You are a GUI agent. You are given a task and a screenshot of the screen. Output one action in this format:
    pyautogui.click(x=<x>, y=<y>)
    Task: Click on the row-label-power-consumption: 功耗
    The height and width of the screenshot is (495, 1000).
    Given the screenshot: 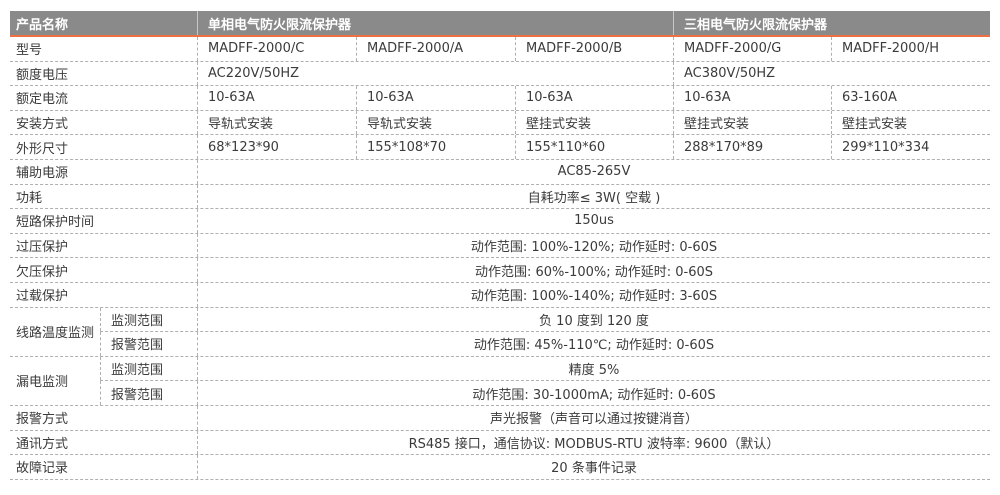 What is the action you would take?
    pyautogui.click(x=29, y=198)
    